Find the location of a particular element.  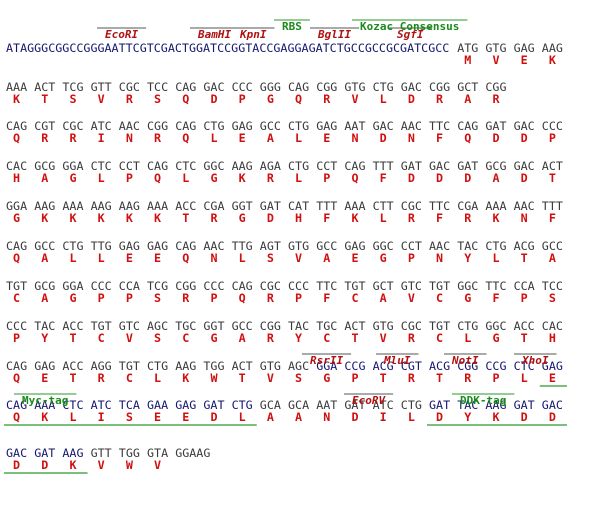

codon: GCT is located at coordinates (467, 87).